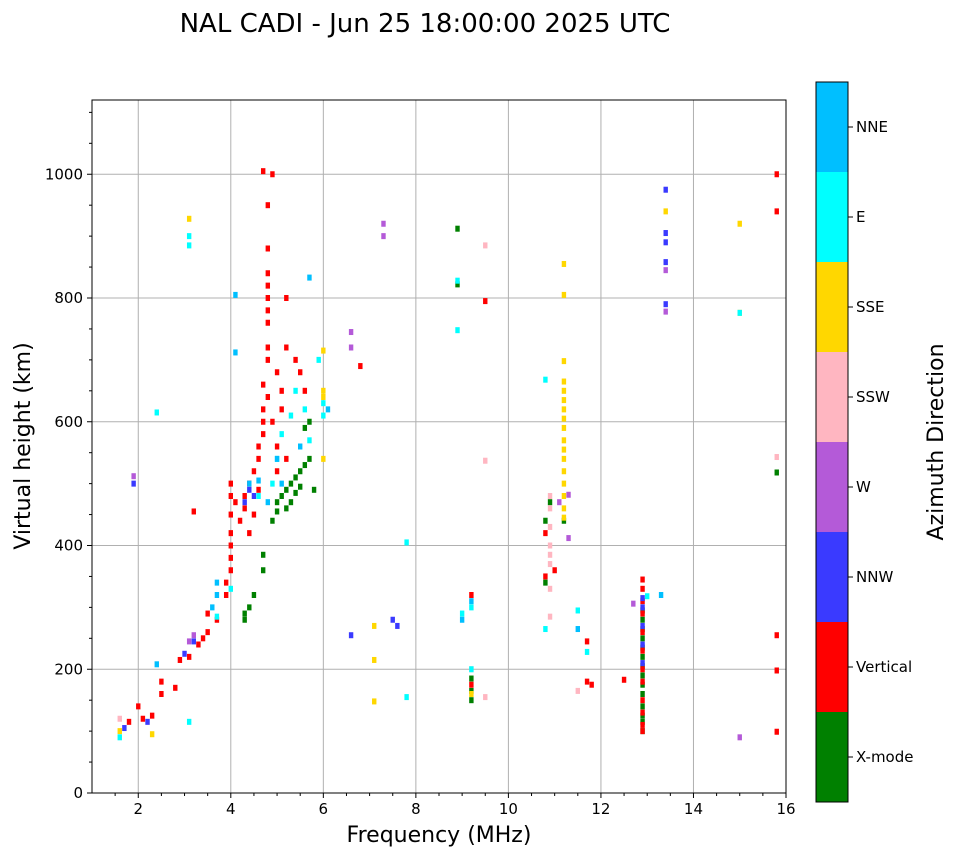 This screenshot has width=958, height=857. I want to click on x-axis-ticks: 2 4 6 8 10 12 14 16, so click(455, 805).